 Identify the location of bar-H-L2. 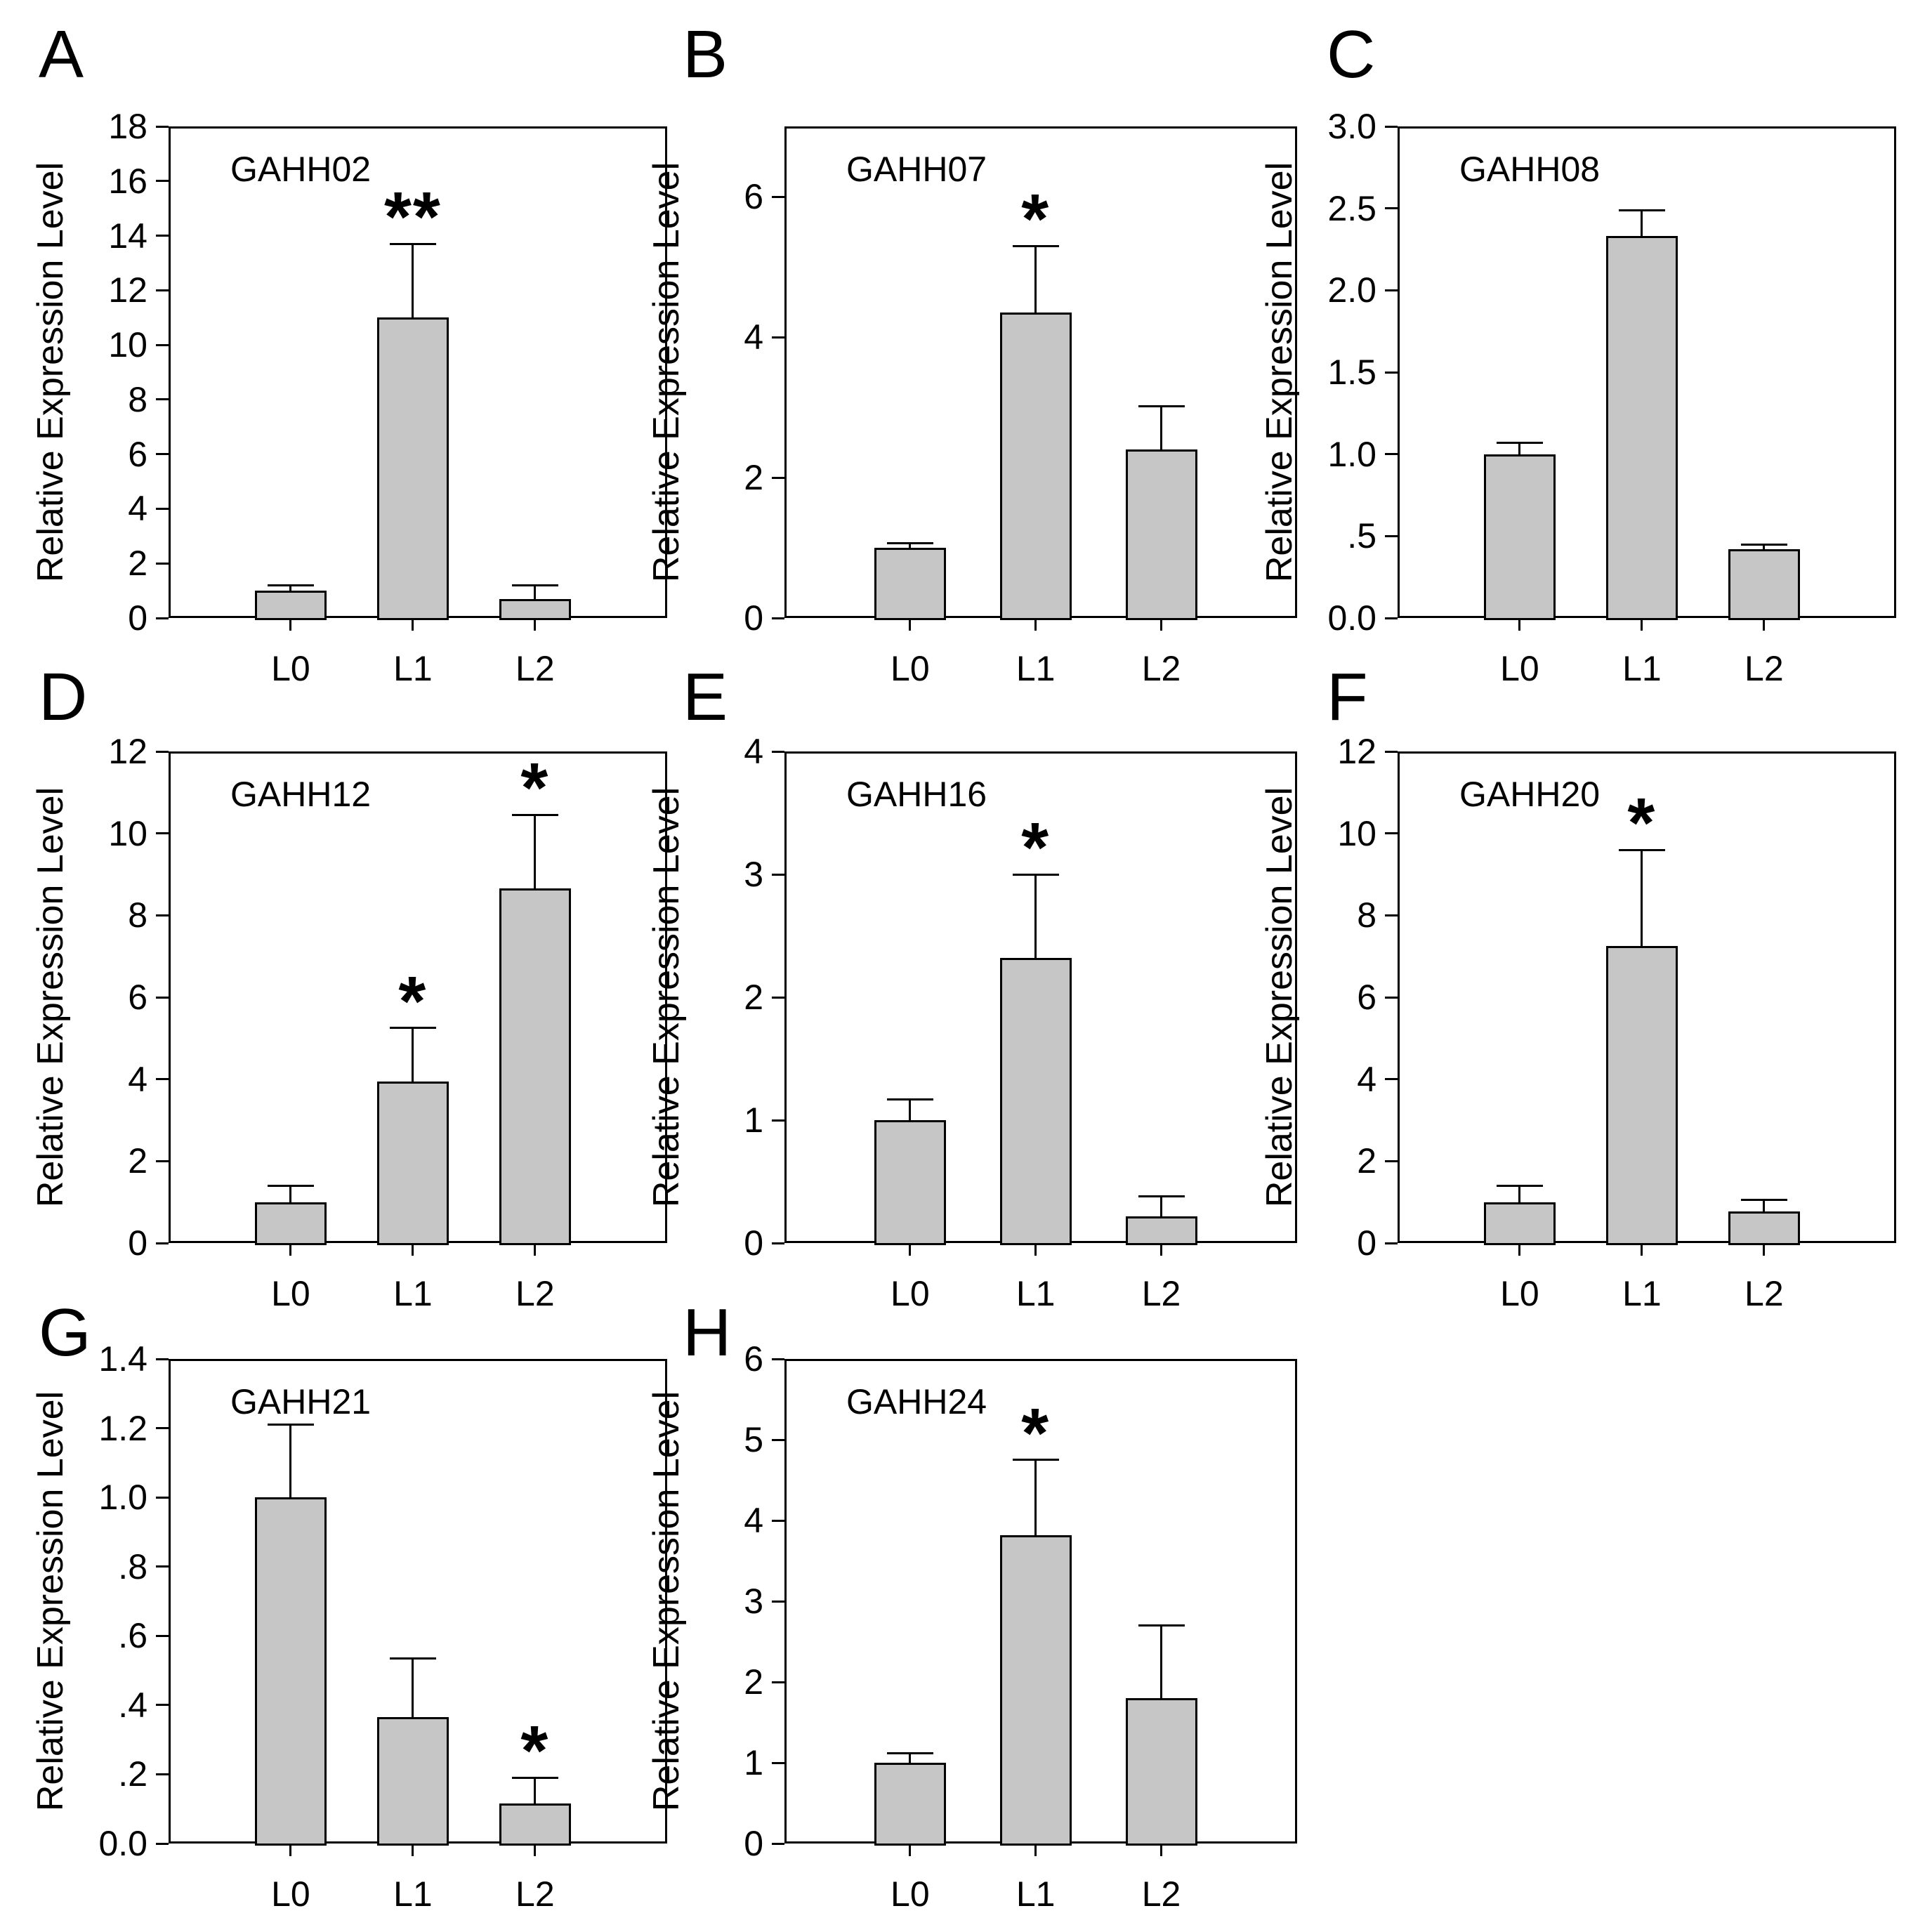
(1161, 1772).